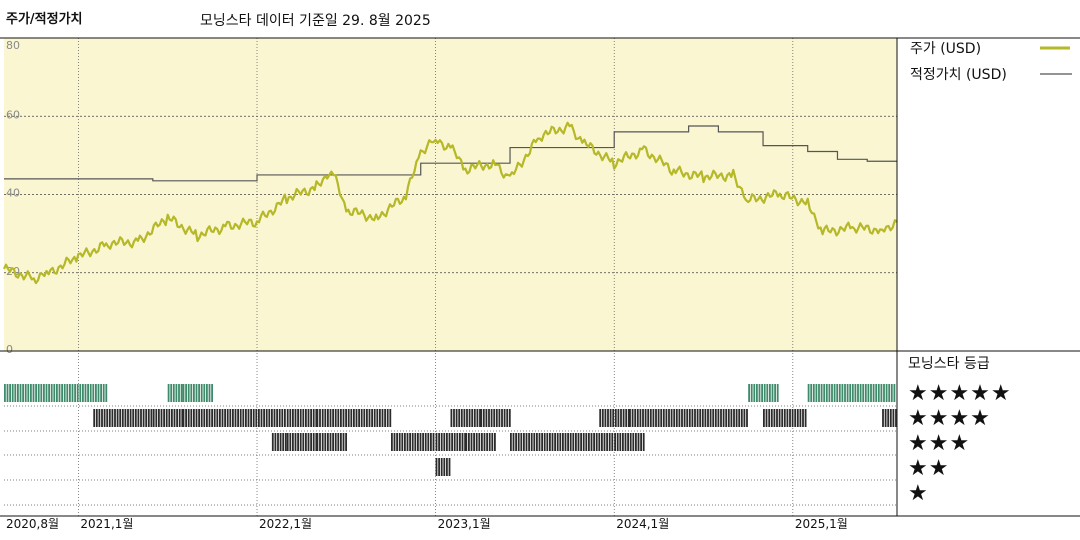 The image size is (1080, 540). What do you see at coordinates (960, 393) in the screenshot?
I see `rating-5-stars: ★★★★★` at bounding box center [960, 393].